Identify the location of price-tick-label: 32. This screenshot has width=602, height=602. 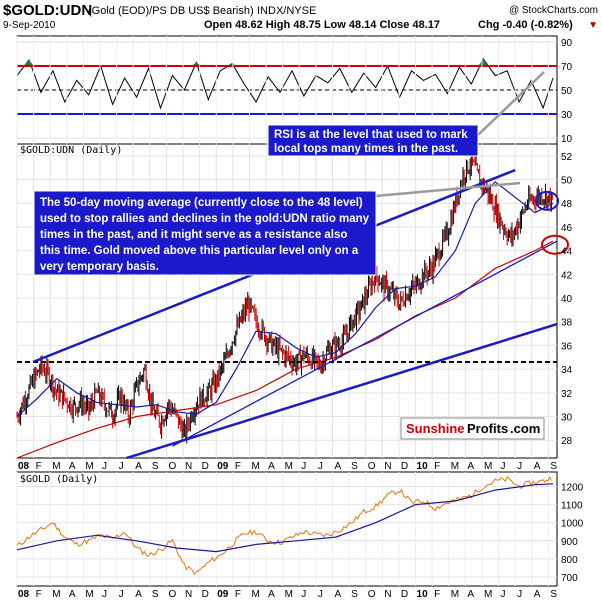
(567, 394).